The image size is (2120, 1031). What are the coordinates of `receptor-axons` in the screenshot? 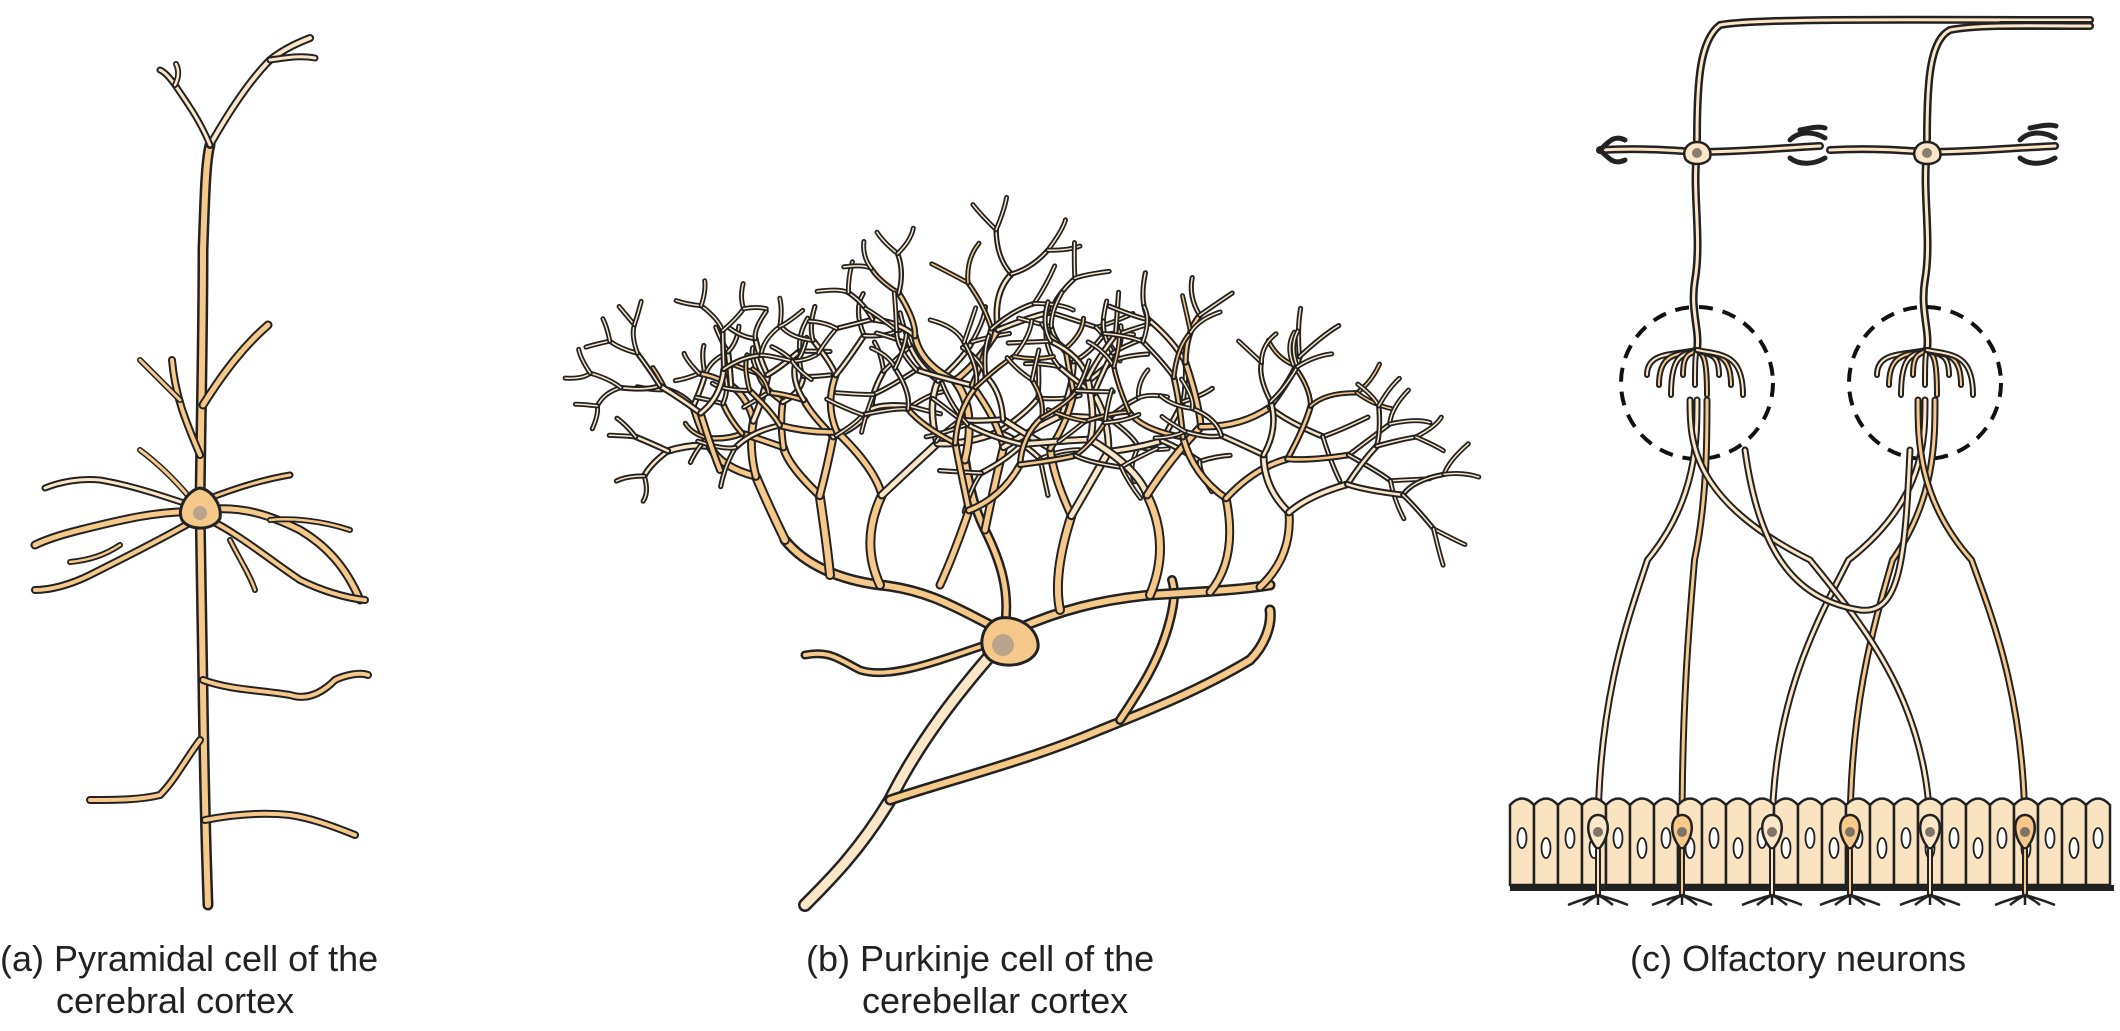 It's located at (1811, 617).